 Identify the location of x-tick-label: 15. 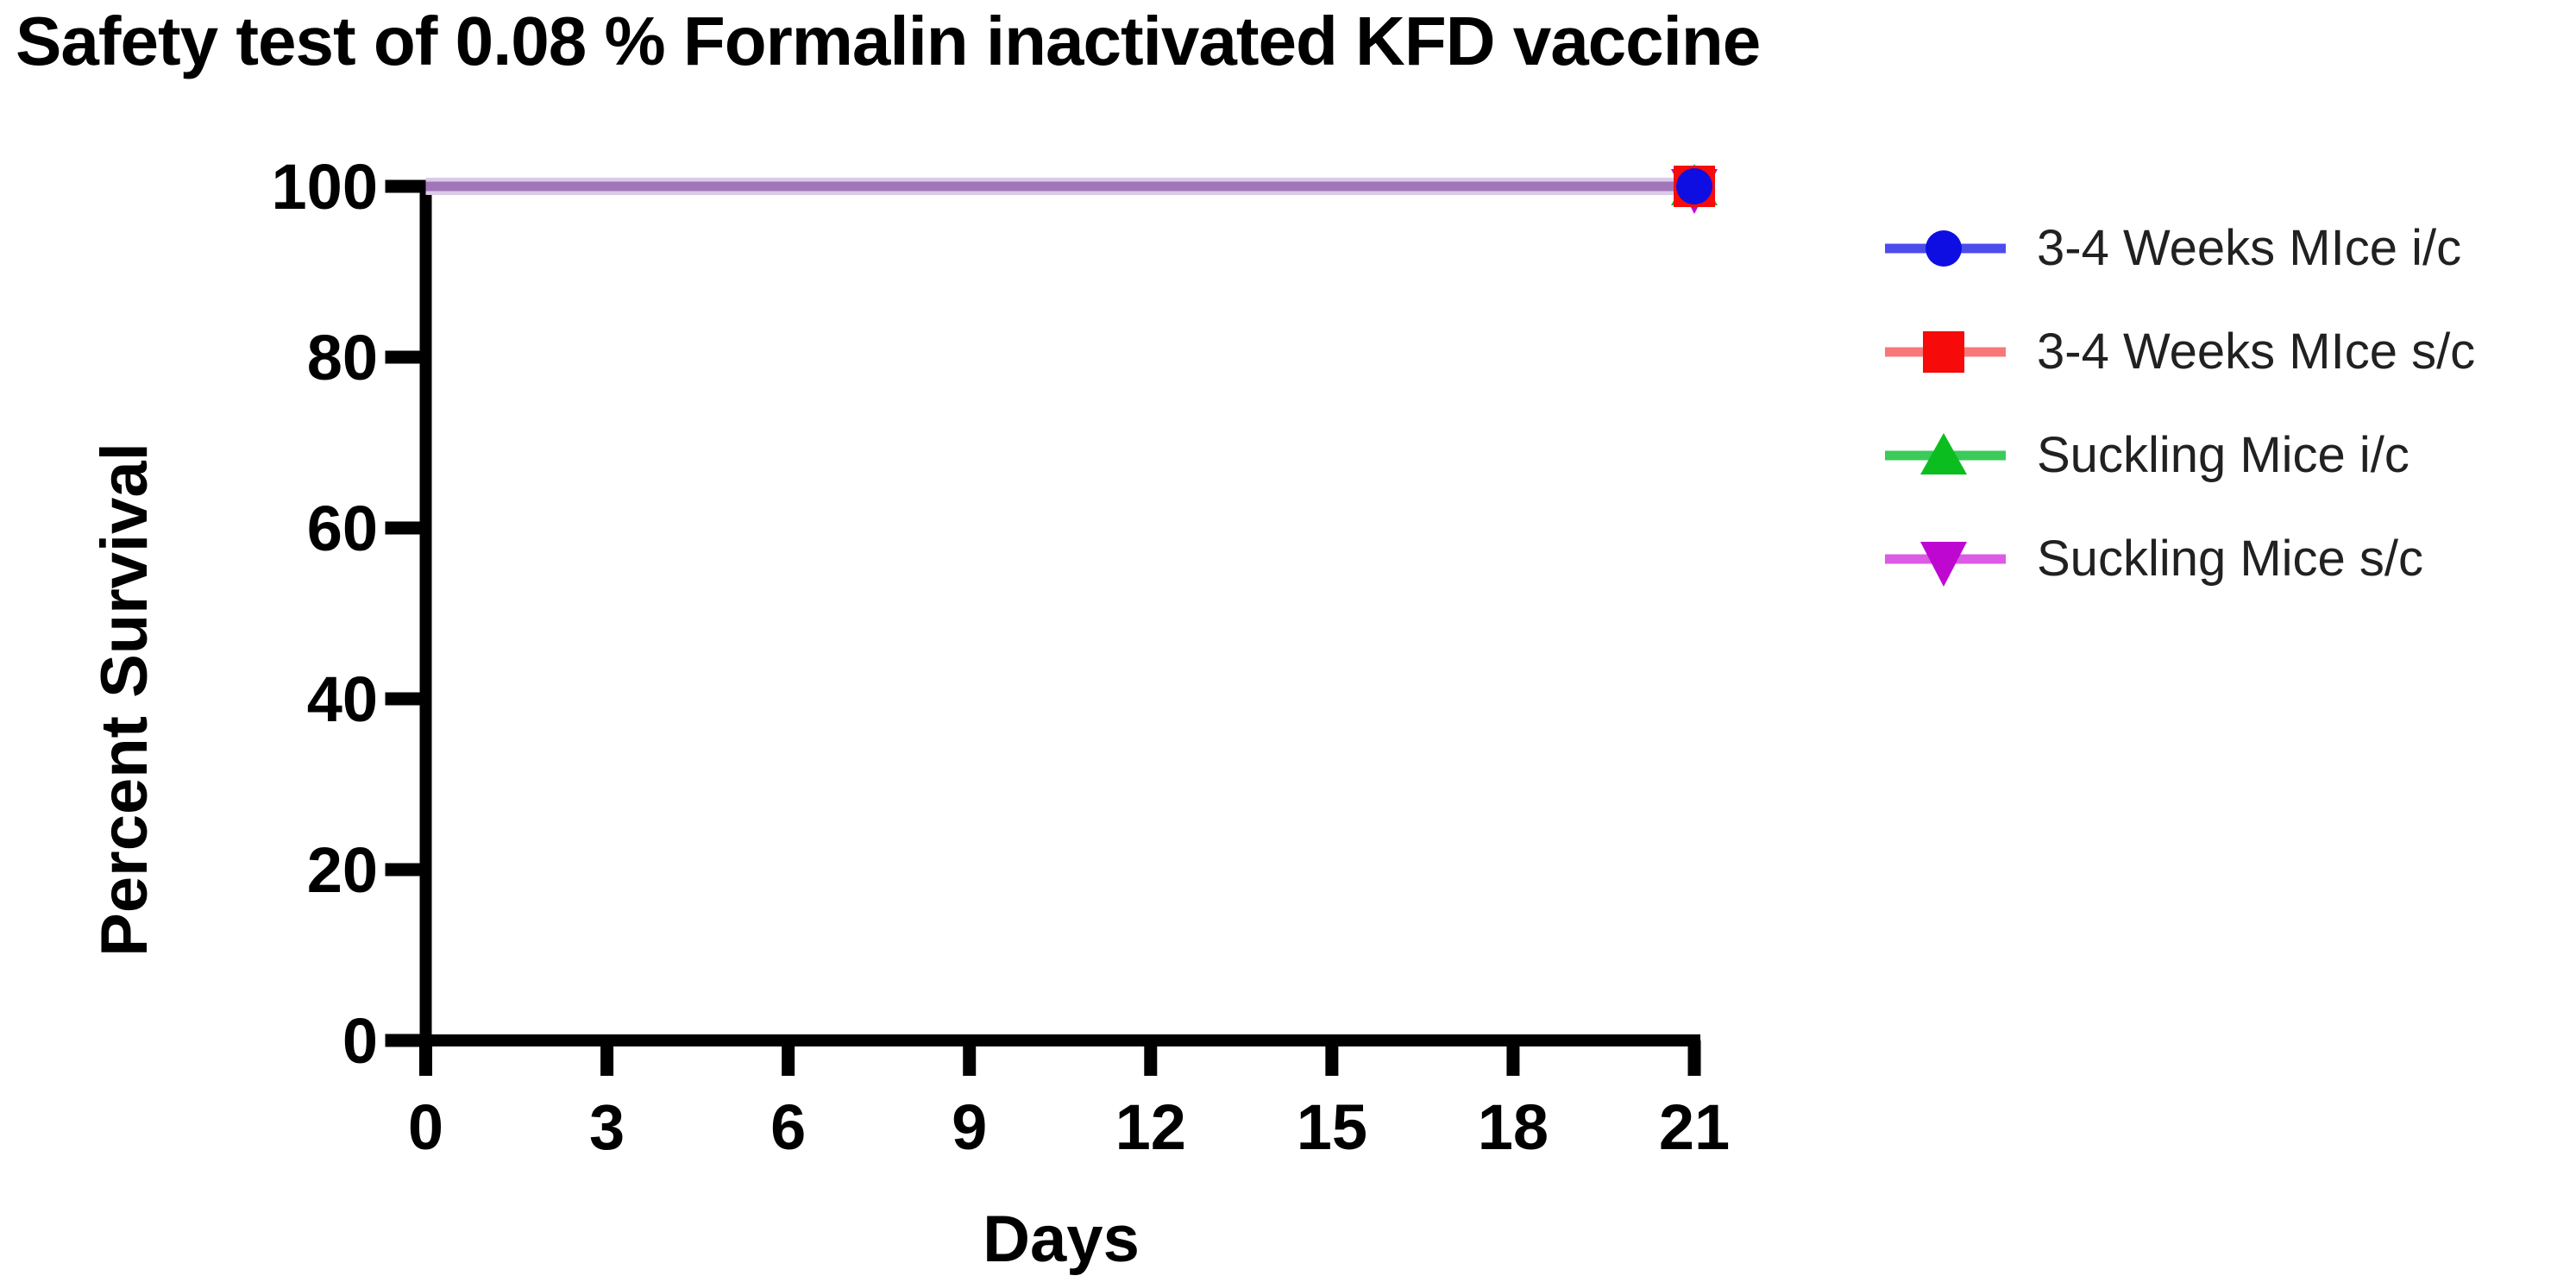
(1332, 1127).